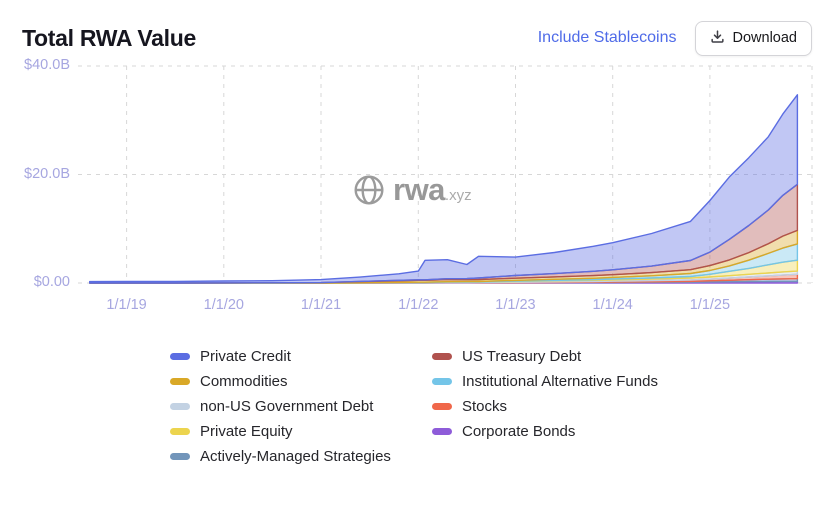 The image size is (828, 509). Describe the element at coordinates (321, 305) in the screenshot. I see `x-axis-tick: 1/1/21` at that location.